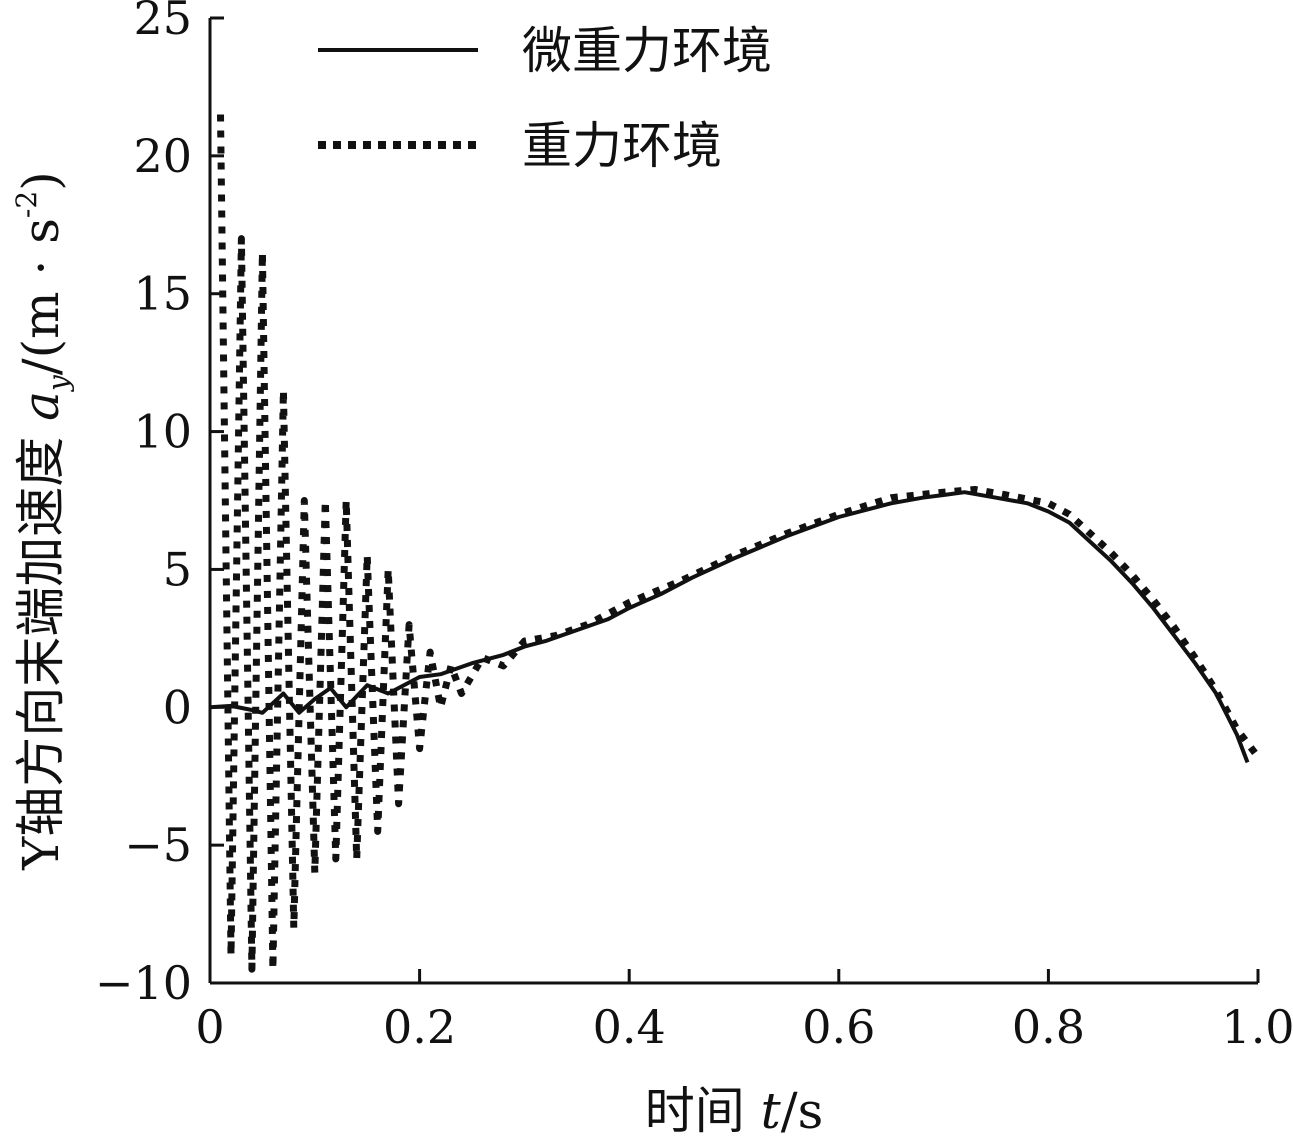 The width and height of the screenshot is (1293, 1142). I want to click on x-tick-label: 0, so click(209, 1027).